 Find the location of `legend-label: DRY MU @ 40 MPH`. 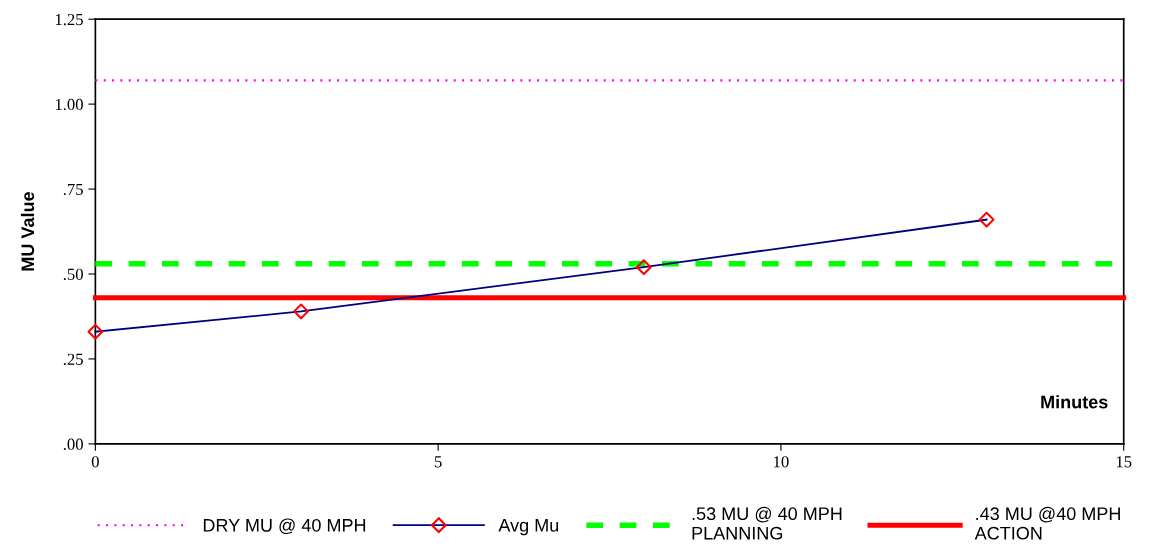

legend-label: DRY MU @ 40 MPH is located at coordinates (284, 526).